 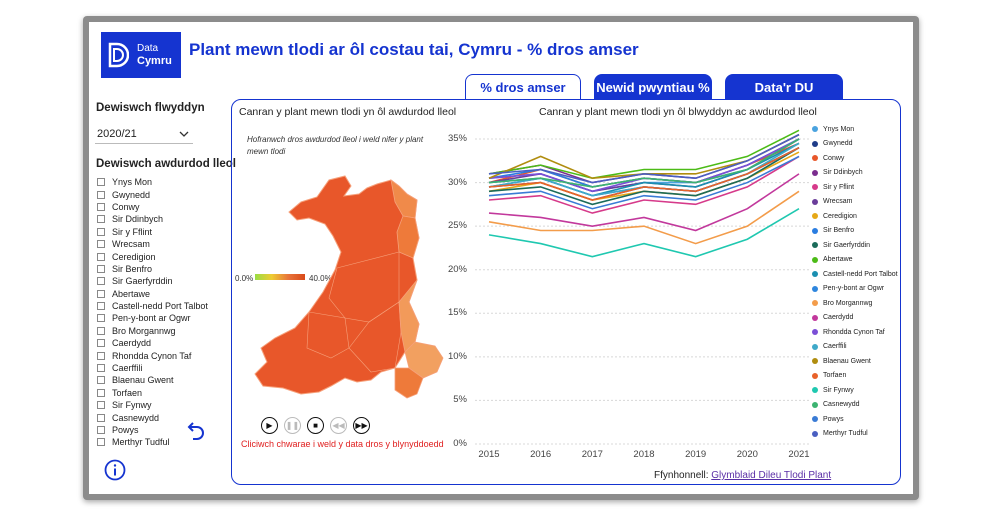 What do you see at coordinates (834, 158) in the screenshot?
I see `legend-label: Conwy` at bounding box center [834, 158].